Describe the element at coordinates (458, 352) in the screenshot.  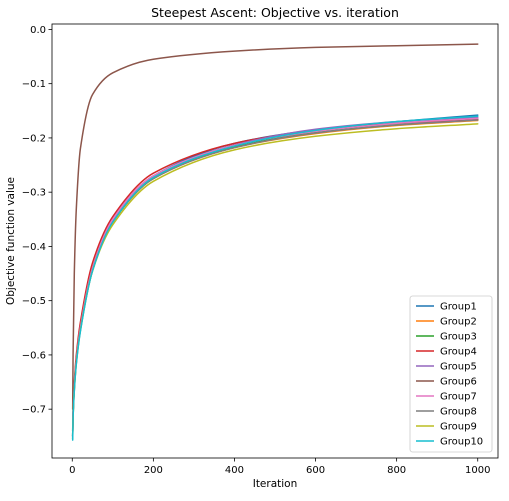
I see `legend-label: Group4` at that location.